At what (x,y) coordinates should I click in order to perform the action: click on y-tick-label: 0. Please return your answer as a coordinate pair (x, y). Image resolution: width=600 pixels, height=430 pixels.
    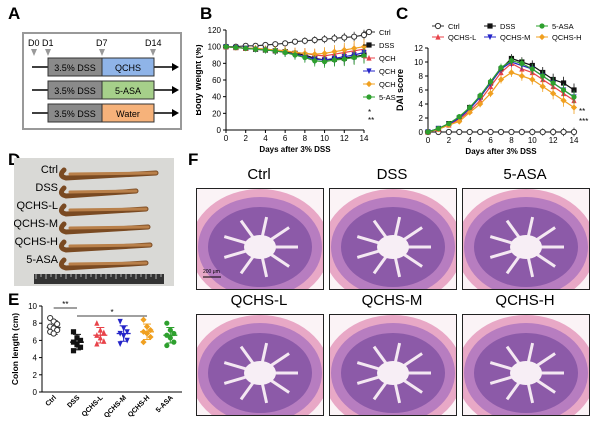
    Looking at the image, I should click on (35, 392).